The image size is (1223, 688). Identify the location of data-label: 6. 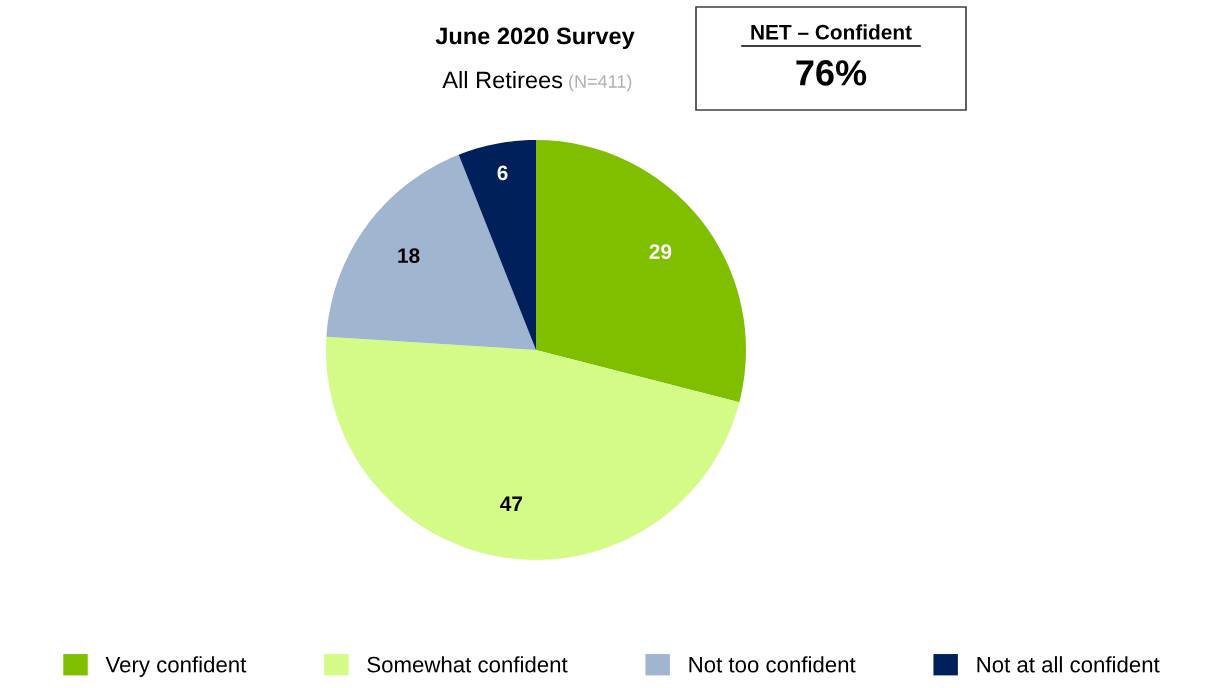
(502, 173).